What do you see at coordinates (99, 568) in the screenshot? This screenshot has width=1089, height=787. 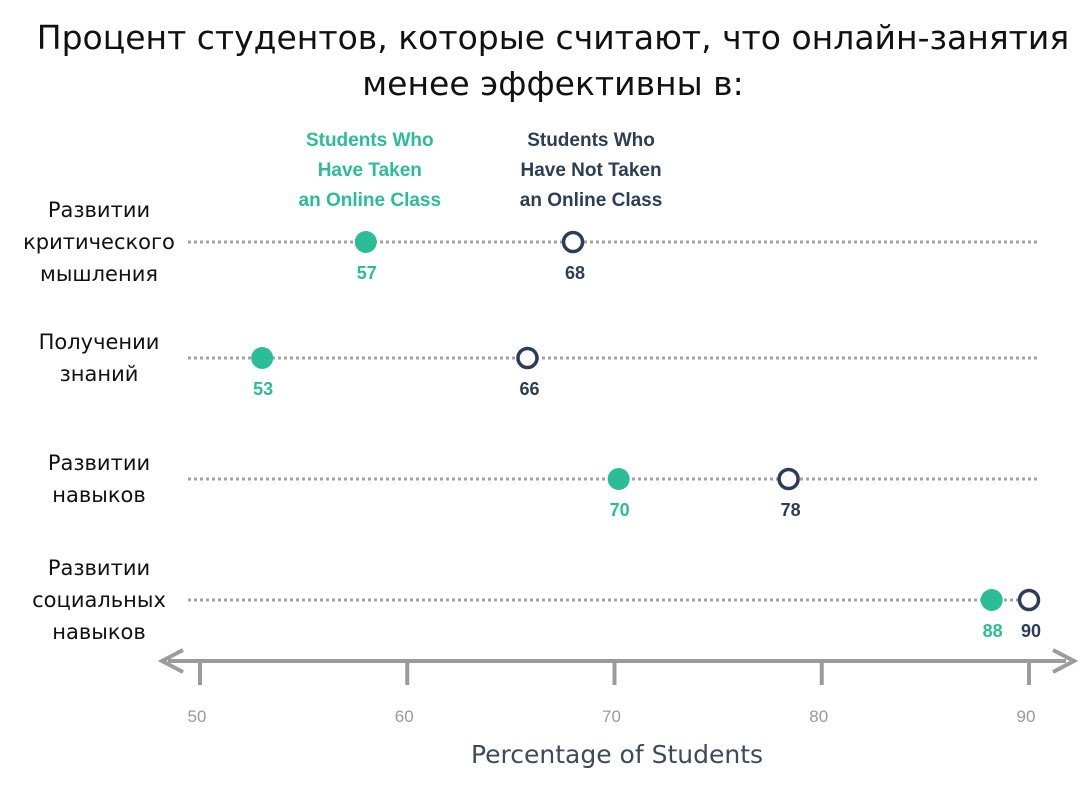 I see `category-label-4-line-1: Развитии` at bounding box center [99, 568].